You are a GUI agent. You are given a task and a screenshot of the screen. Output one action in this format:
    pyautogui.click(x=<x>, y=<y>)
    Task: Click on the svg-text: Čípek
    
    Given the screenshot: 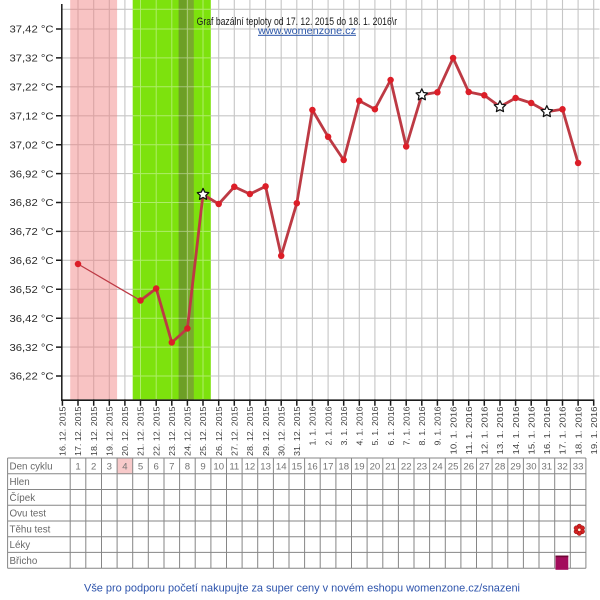 What is the action you would take?
    pyautogui.click(x=23, y=498)
    